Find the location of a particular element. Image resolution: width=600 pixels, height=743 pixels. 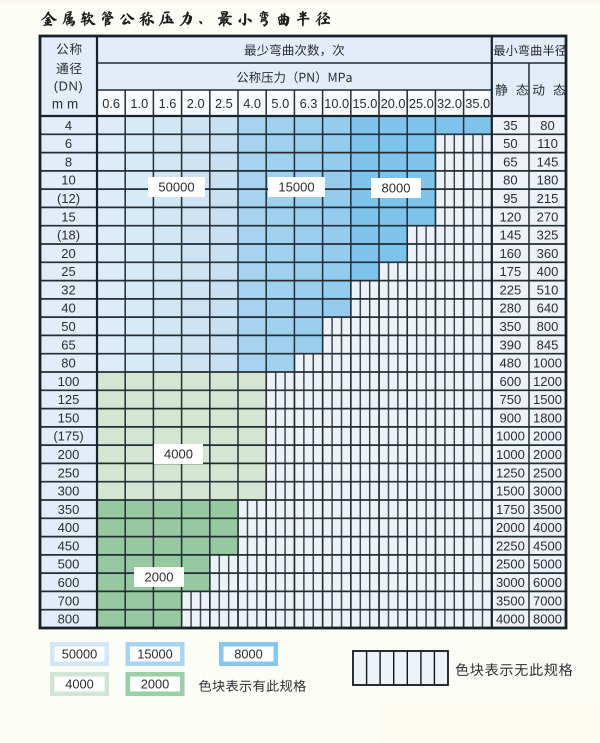

svg-text: 280 is located at coordinates (511, 308).